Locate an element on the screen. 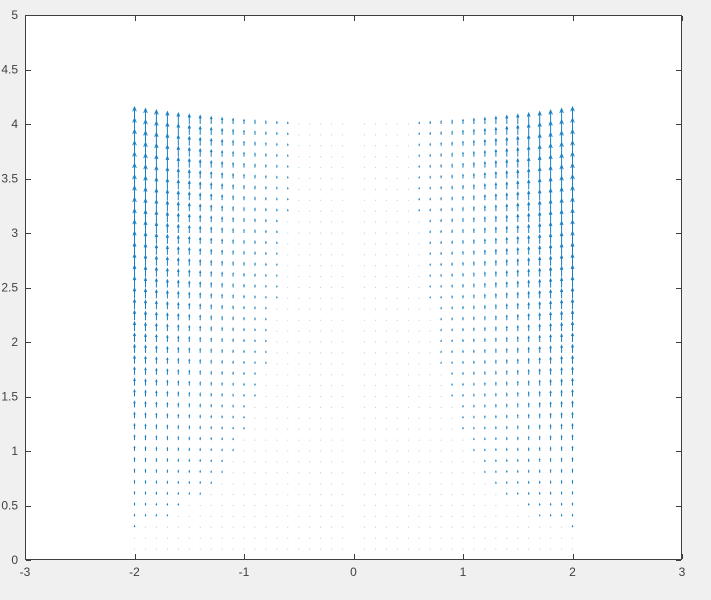  x-axis-tick-label: 0 is located at coordinates (353, 572).